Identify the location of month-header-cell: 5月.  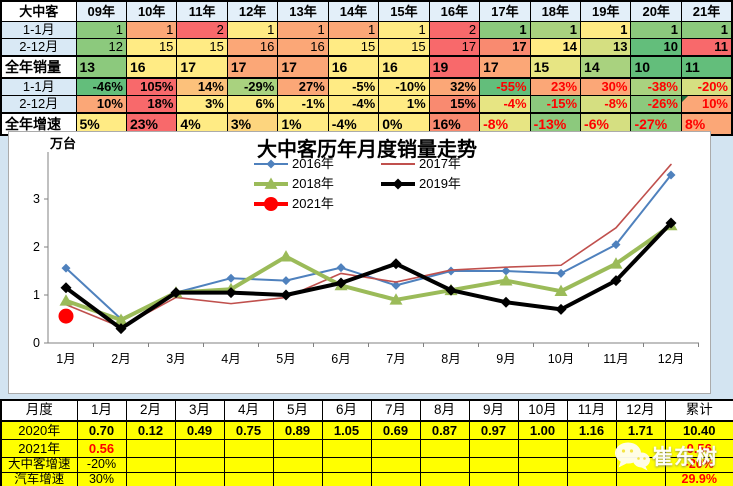
(297, 410).